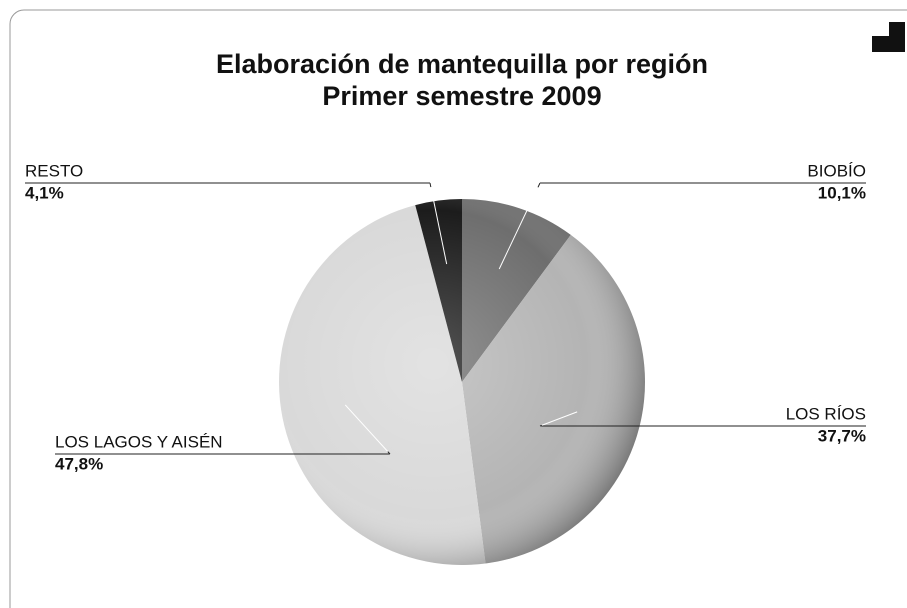  Describe the element at coordinates (842, 192) in the screenshot. I see `slice-value: 10,1%` at that location.